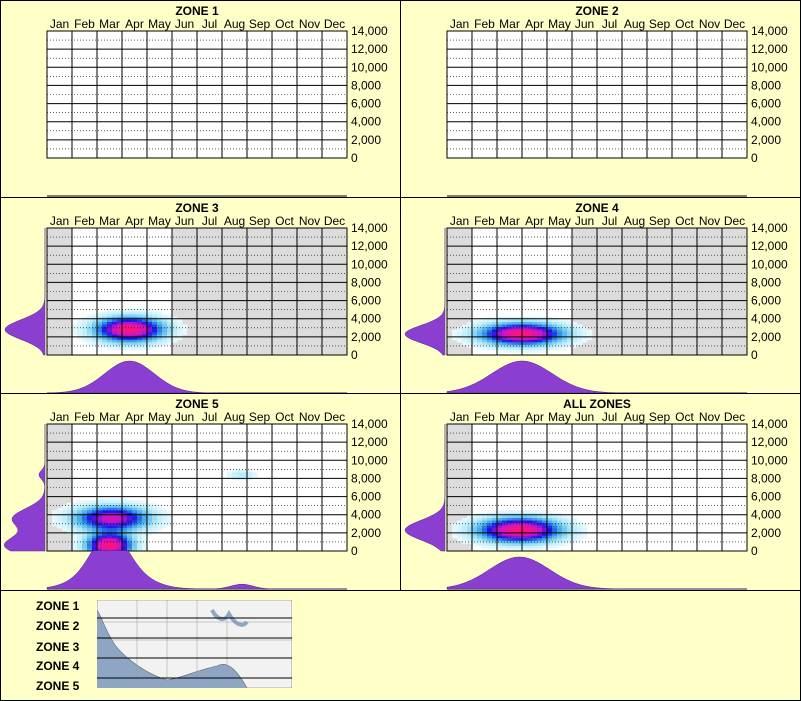 Image resolution: width=801 pixels, height=701 pixels. I want to click on chart-title: ZONE 1, so click(197, 11).